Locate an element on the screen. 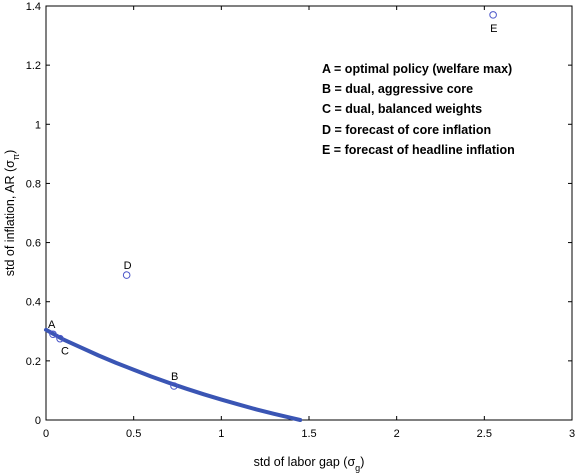  legend-entry-d: D = forecast of core inflation is located at coordinates (406, 130).